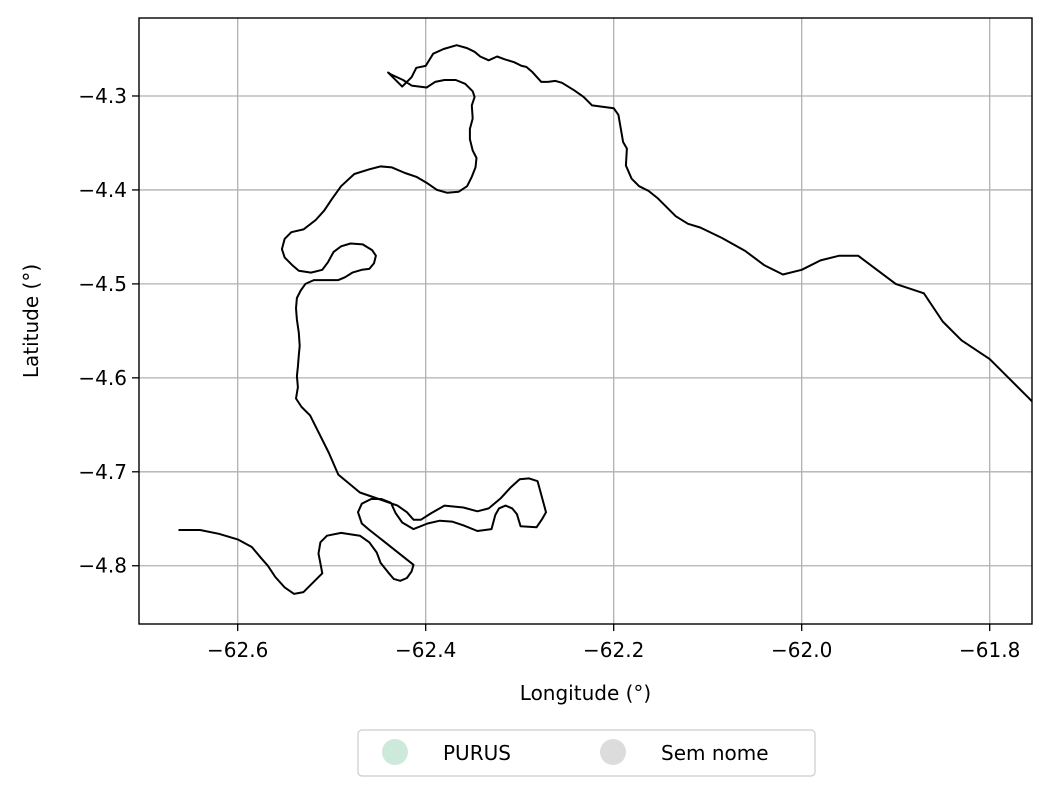 The height and width of the screenshot is (800, 1051). Describe the element at coordinates (613, 650) in the screenshot. I see `x-tick-label: −62.2` at that location.